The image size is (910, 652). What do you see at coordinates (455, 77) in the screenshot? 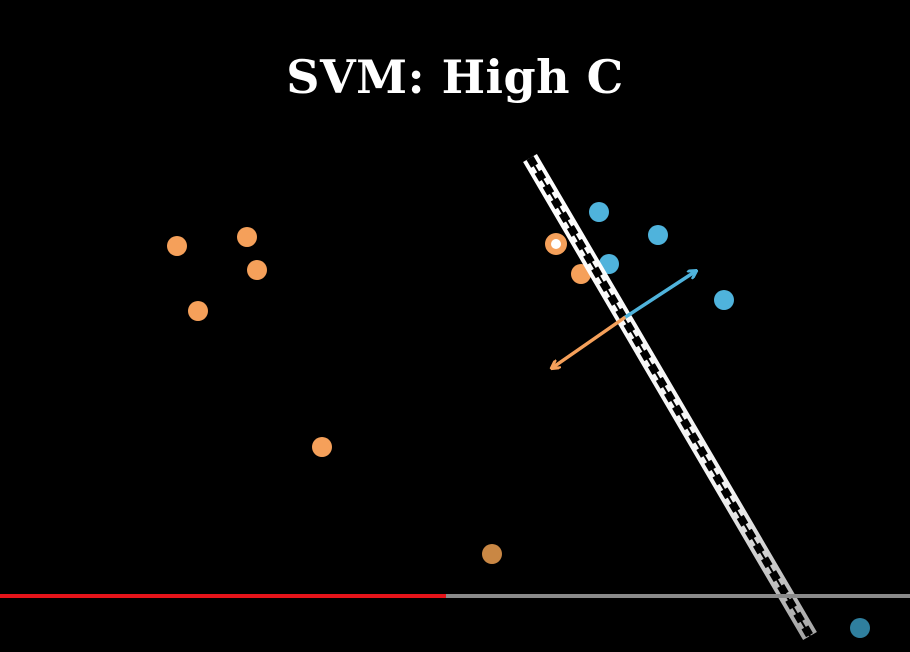
I see `slide-title: SVM: High C` at bounding box center [455, 77].